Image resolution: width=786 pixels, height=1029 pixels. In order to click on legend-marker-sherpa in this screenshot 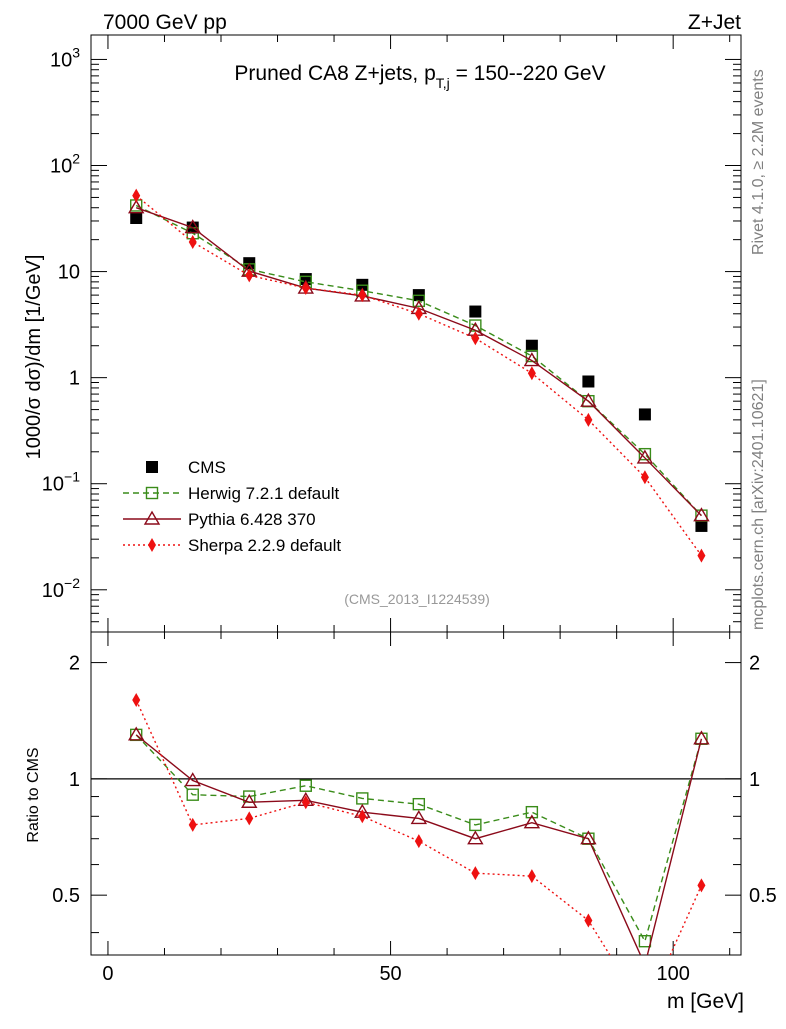, I will do `click(152, 545)`.